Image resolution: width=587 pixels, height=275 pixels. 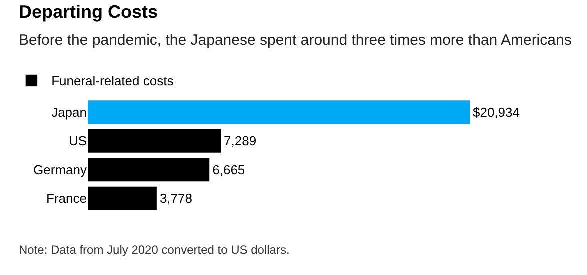 I want to click on data-label: 7,289, so click(x=240, y=141).